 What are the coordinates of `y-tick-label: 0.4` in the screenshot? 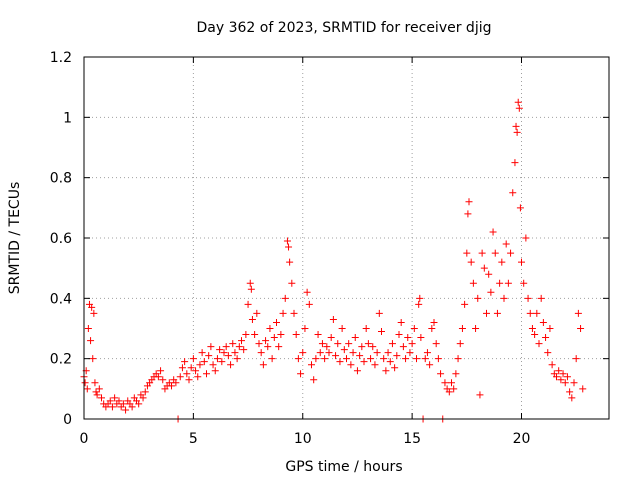 It's located at (61, 299).